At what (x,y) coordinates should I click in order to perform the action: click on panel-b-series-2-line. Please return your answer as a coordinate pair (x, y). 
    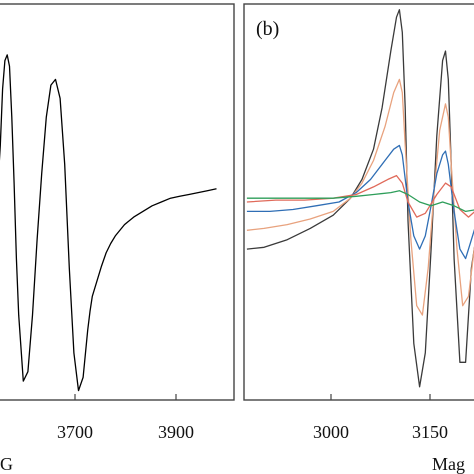
    Looking at the image, I should click on (360, 202).